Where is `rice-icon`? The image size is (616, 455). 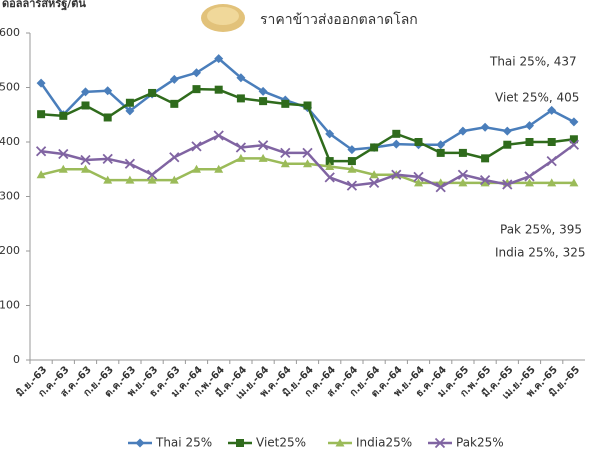
rice-icon is located at coordinates (223, 18).